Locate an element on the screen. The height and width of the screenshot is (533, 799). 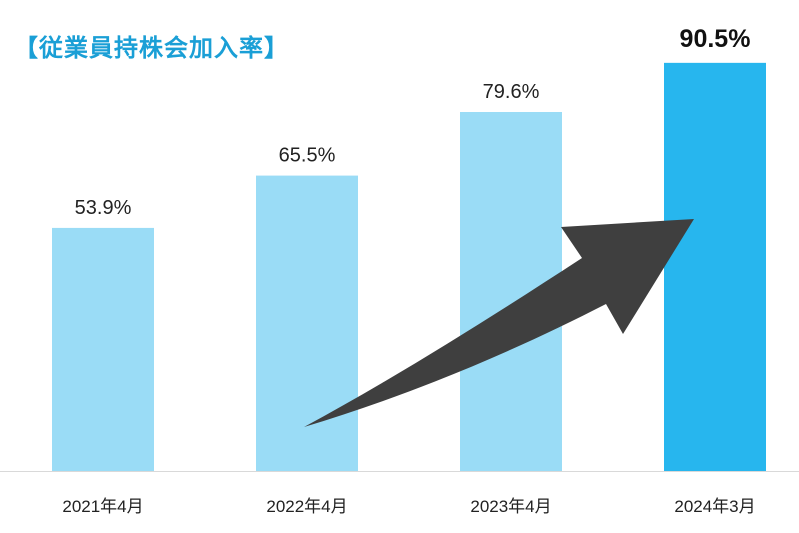
x-tick-label-1: 2021年4月 is located at coordinates (102, 506).